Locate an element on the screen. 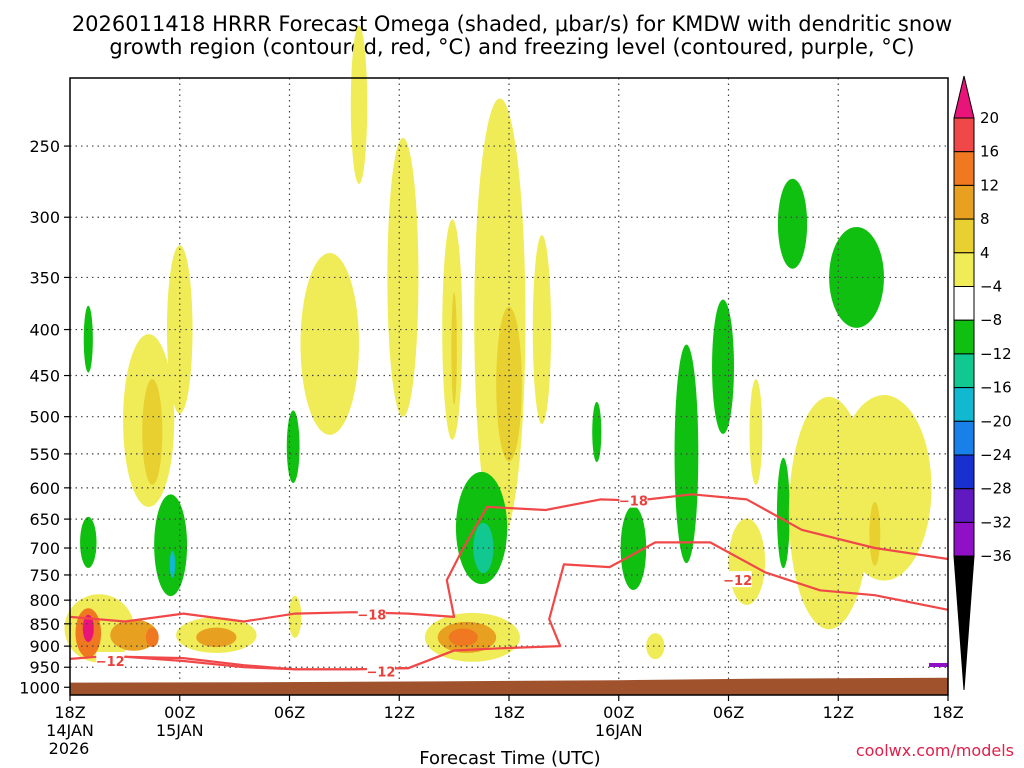 This screenshot has height=768, width=1024. y-tick-label-5: 500 is located at coordinates (44, 417).